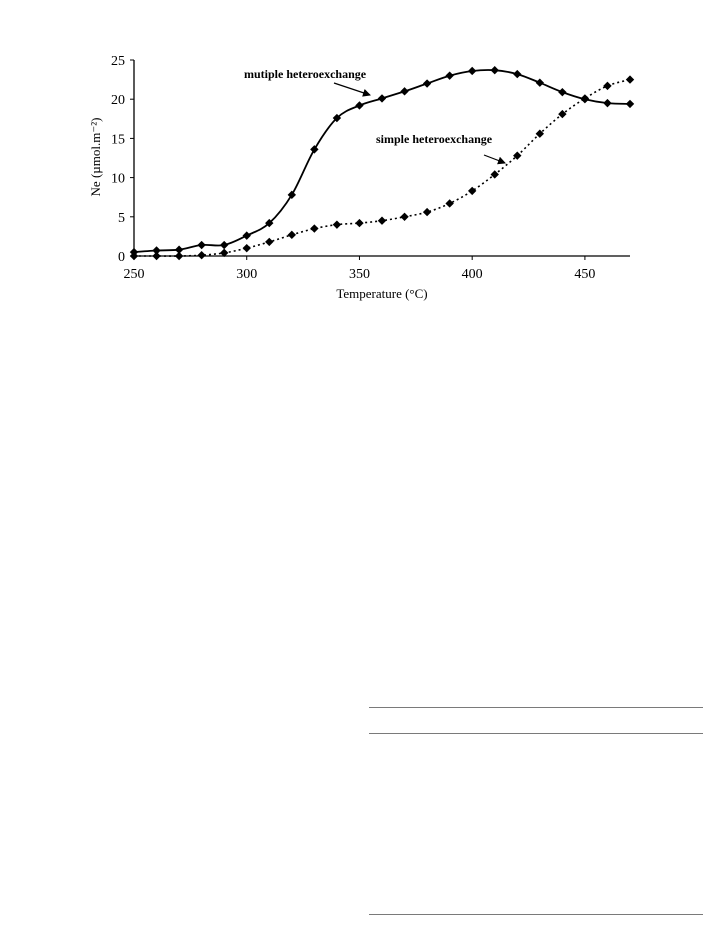 This screenshot has height=951, width=721. What do you see at coordinates (121, 218) in the screenshot?
I see `y-tick-label: 5` at bounding box center [121, 218].